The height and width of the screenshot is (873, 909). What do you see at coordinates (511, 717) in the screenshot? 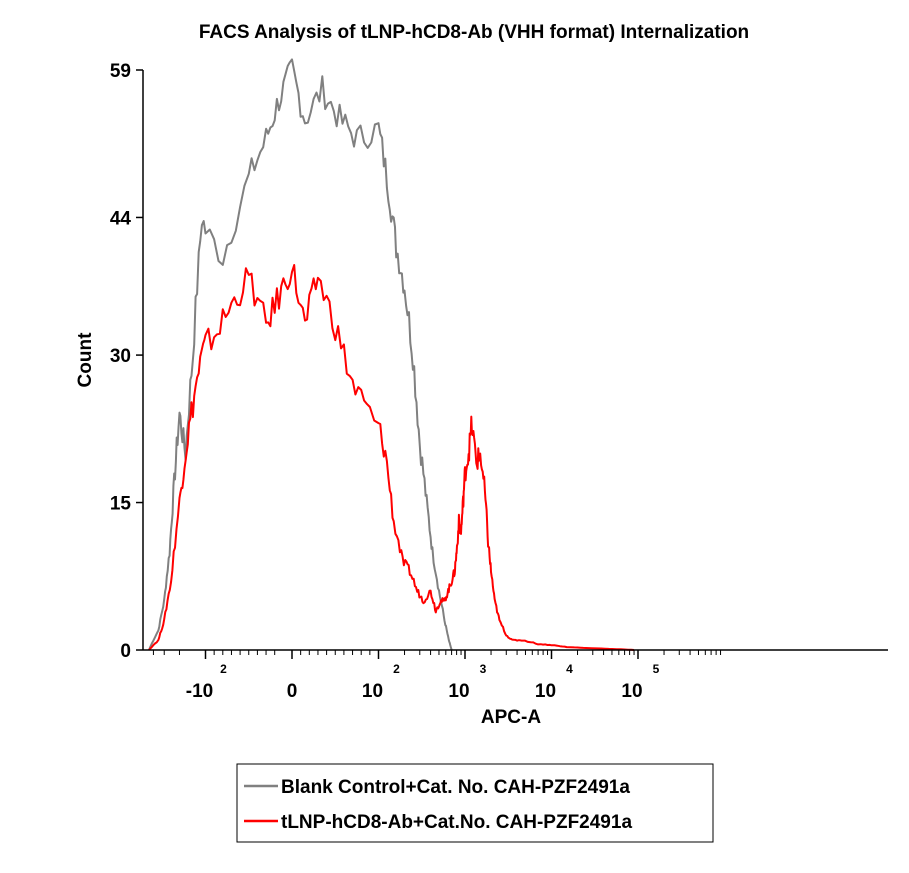
I see `x-axis-label: APC-A` at bounding box center [511, 717].